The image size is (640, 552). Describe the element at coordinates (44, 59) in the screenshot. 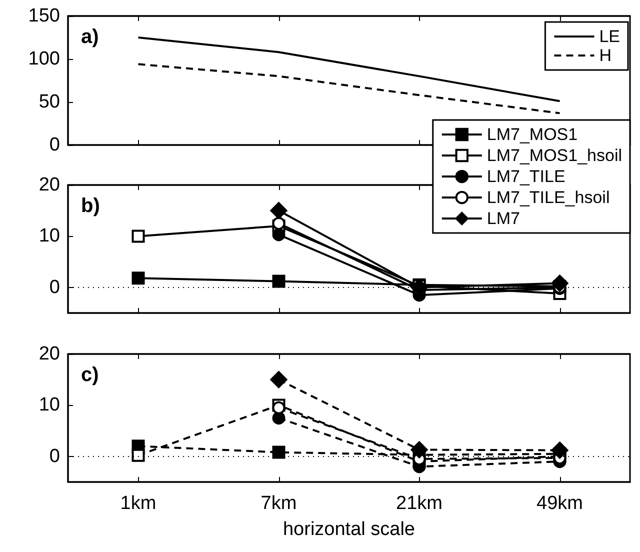

I see `y-tick-label: 100` at that location.